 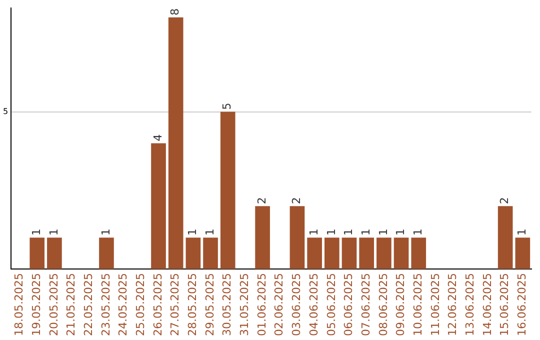 I want to click on x-tick-label: 26.05.2025, so click(x=157, y=304).